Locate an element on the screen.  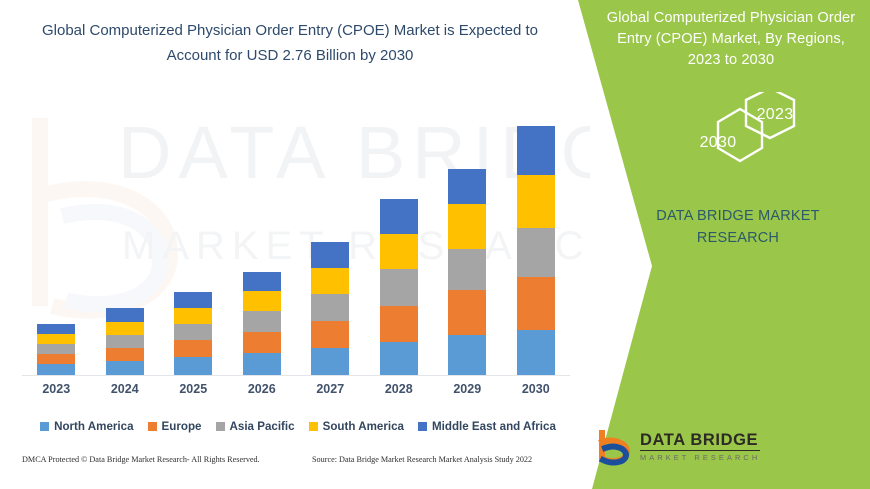
bar-column-2029 is located at coordinates (467, 272).